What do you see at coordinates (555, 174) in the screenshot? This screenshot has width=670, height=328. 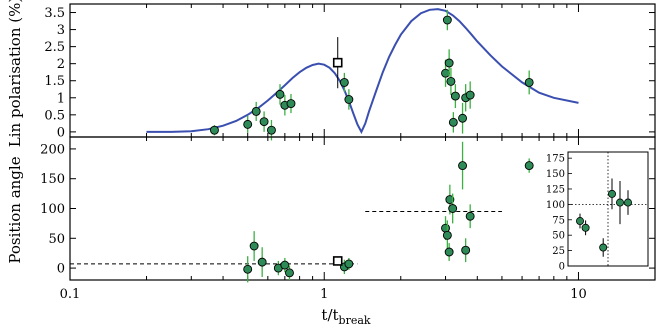 I see `inset-y-tick-label: 150` at bounding box center [555, 174].